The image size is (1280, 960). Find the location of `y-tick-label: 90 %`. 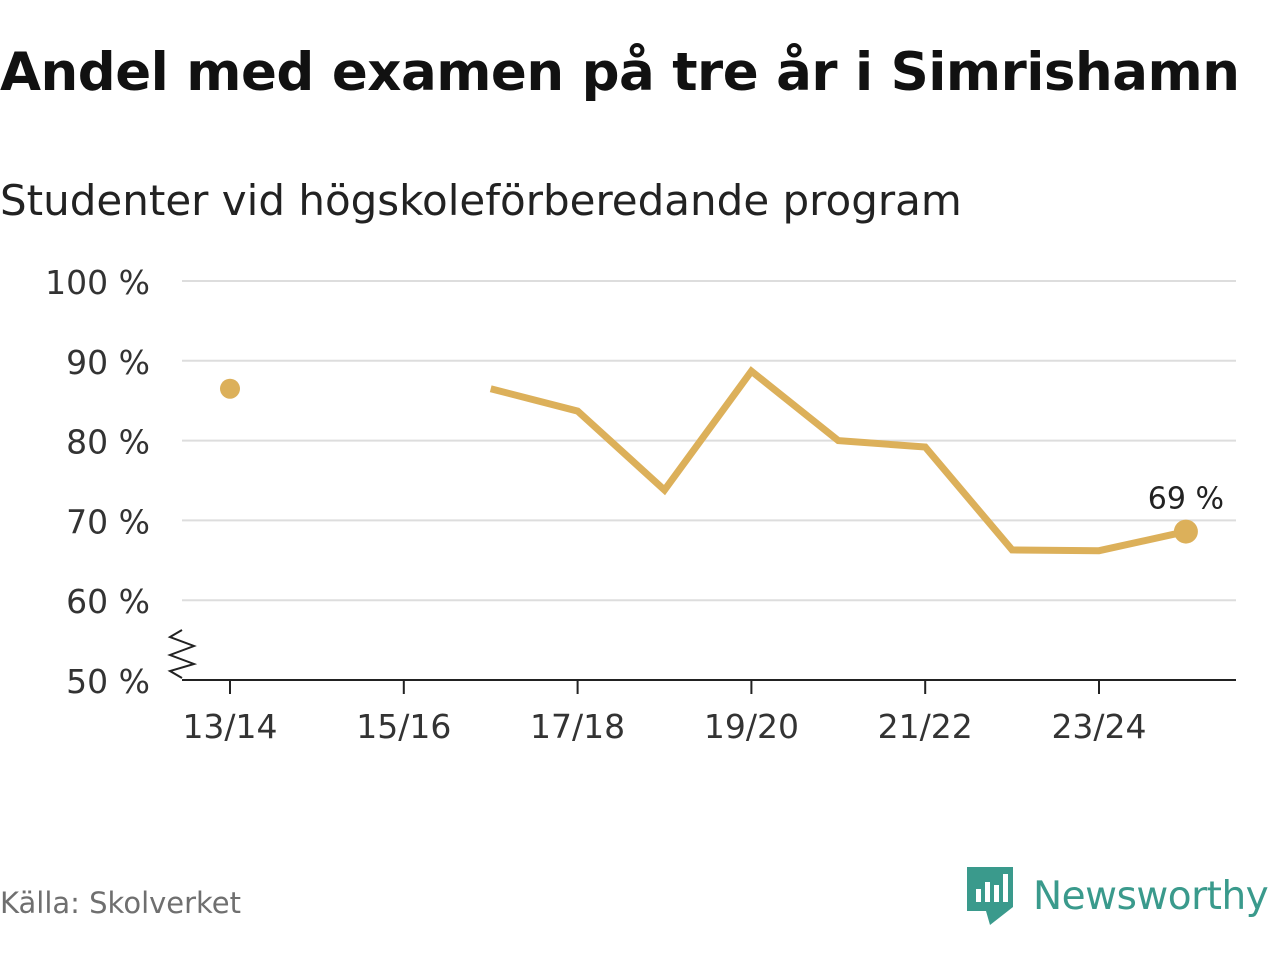

y-tick-label: 90 % is located at coordinates (108, 362).